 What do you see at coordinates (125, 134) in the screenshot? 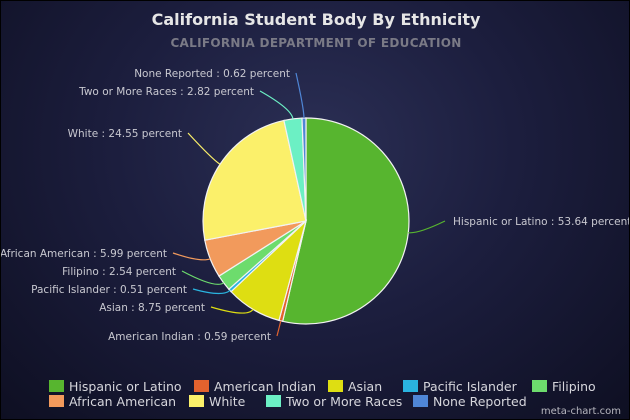
I see `slice-label-white: White : 24.55 percent` at bounding box center [125, 134].